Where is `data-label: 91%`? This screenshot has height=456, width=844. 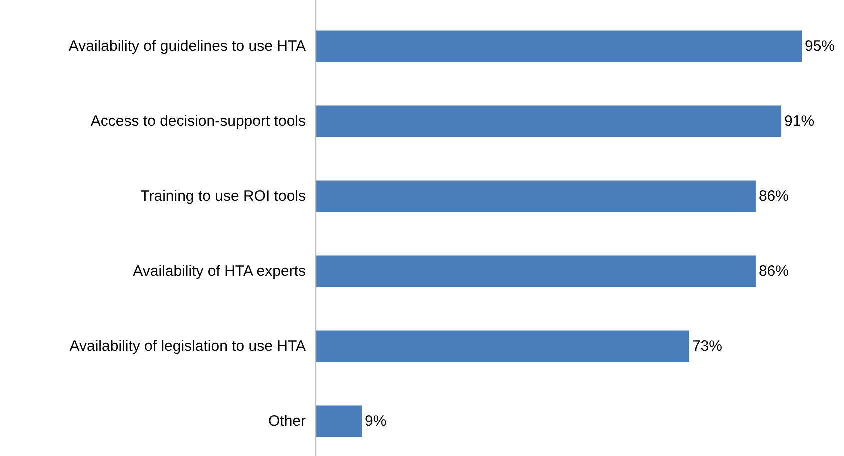
data-label: 91% is located at coordinates (799, 121).